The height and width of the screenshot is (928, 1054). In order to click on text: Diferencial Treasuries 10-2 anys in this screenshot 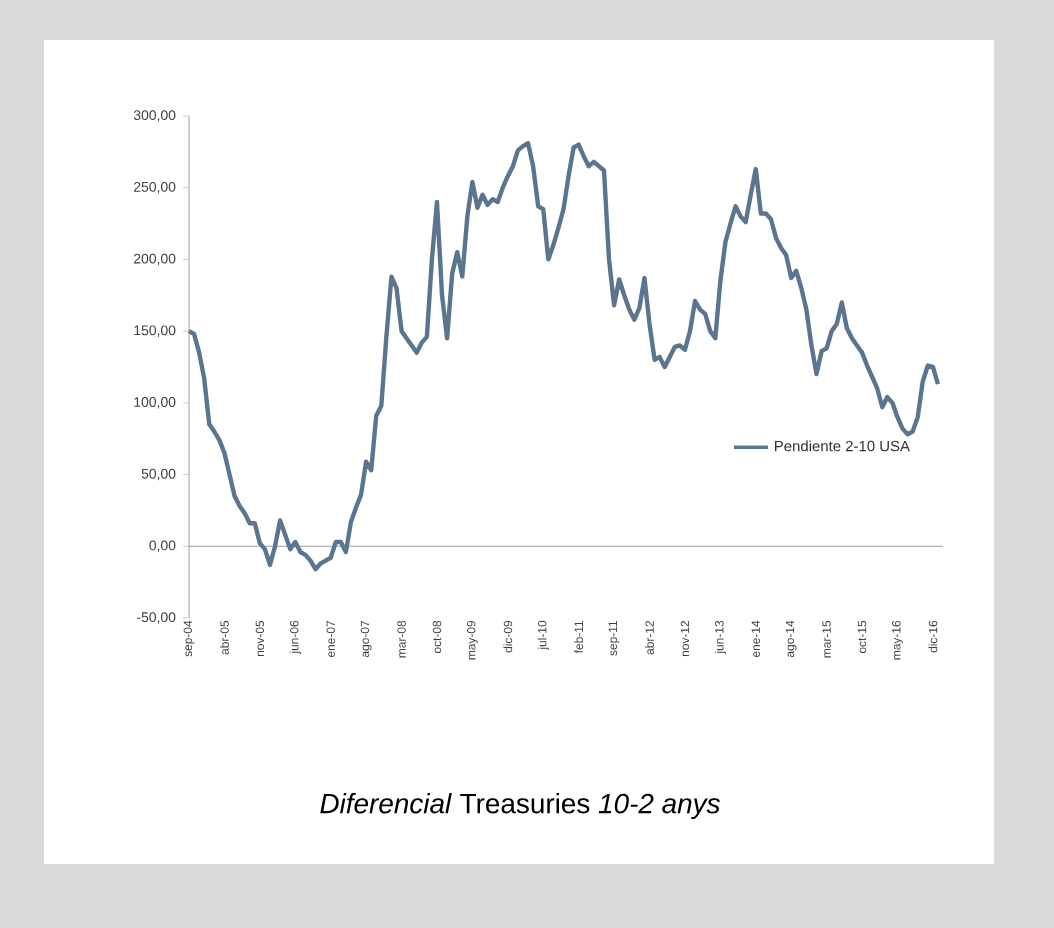, I will do `click(520, 805)`.